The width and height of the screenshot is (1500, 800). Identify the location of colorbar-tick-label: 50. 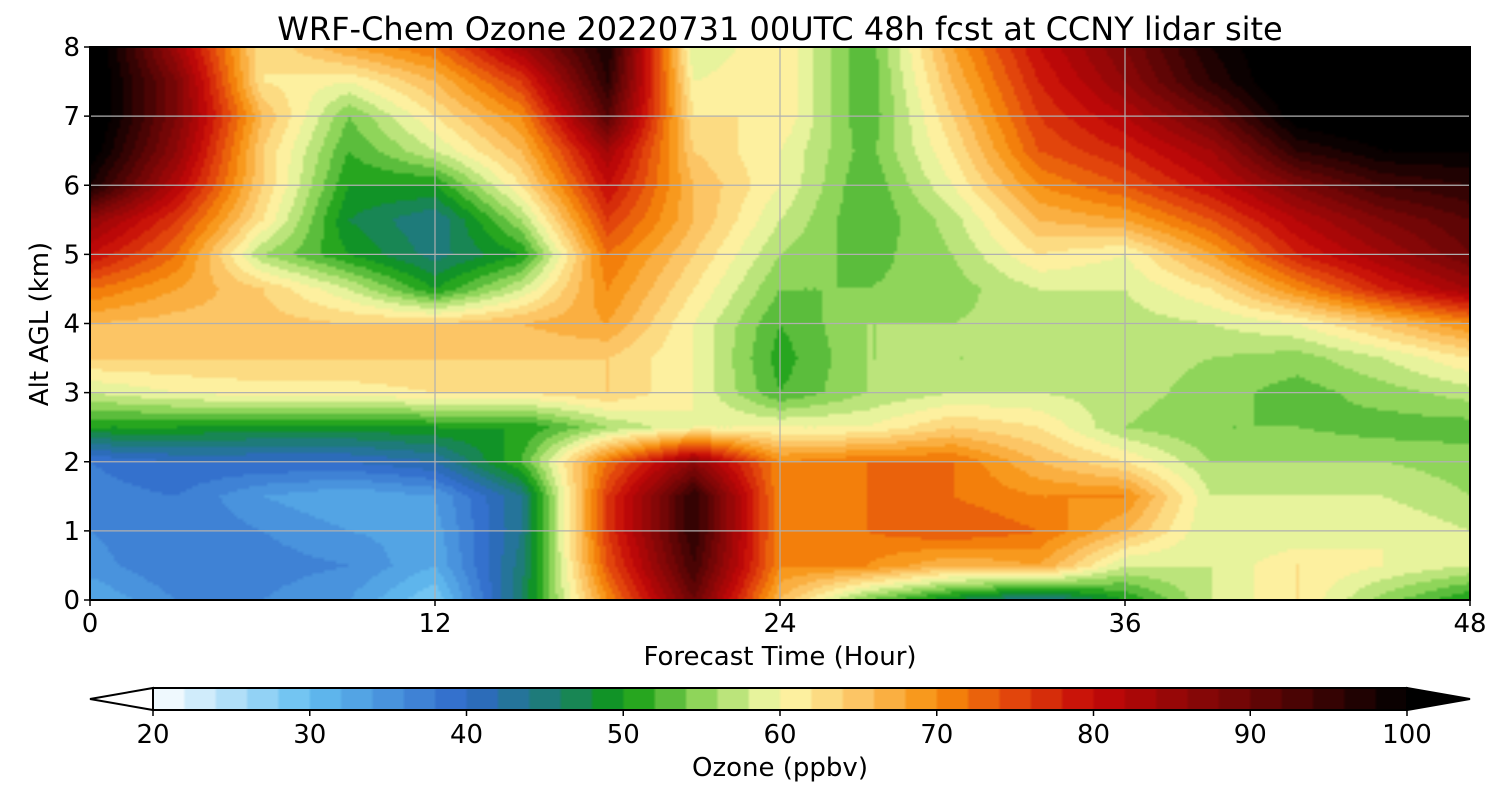
(623, 735).